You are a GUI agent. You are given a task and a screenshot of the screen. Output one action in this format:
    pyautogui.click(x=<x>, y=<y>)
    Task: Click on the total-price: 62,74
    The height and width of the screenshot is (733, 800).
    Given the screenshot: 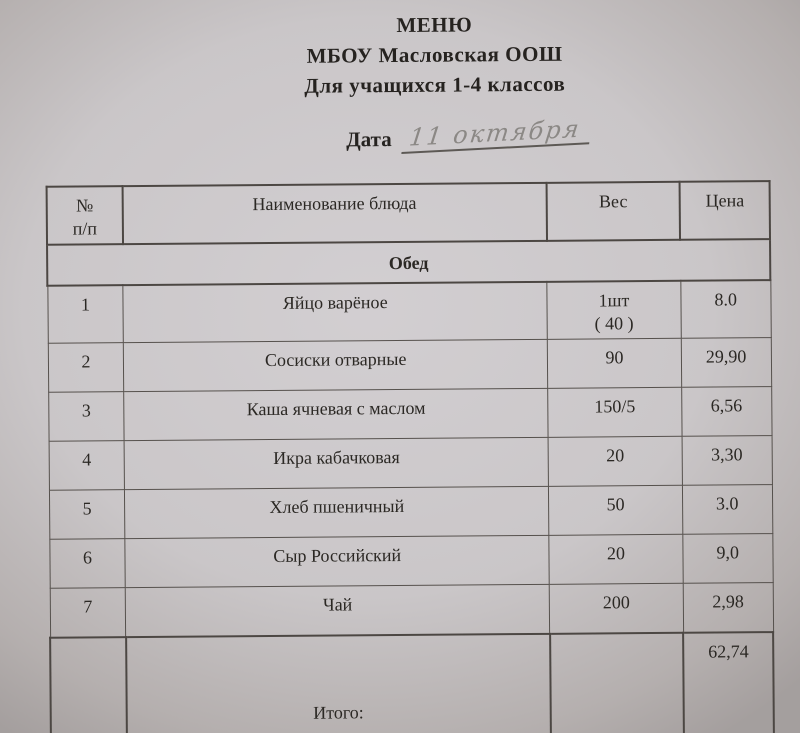 What is the action you would take?
    pyautogui.click(x=728, y=682)
    